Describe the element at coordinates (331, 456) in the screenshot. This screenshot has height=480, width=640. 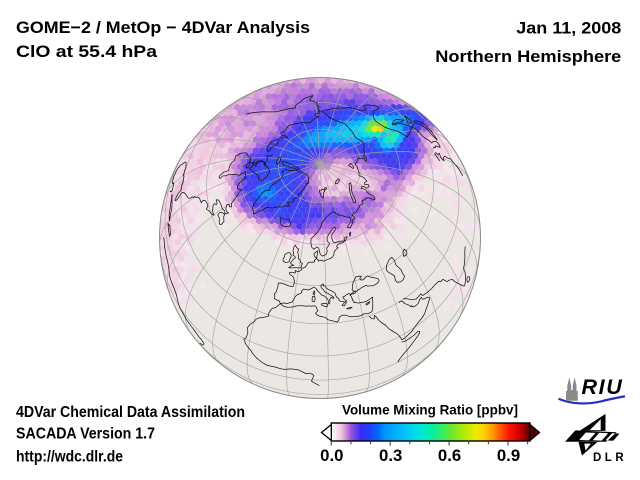
I see `svg-text: 0.0` at that location.